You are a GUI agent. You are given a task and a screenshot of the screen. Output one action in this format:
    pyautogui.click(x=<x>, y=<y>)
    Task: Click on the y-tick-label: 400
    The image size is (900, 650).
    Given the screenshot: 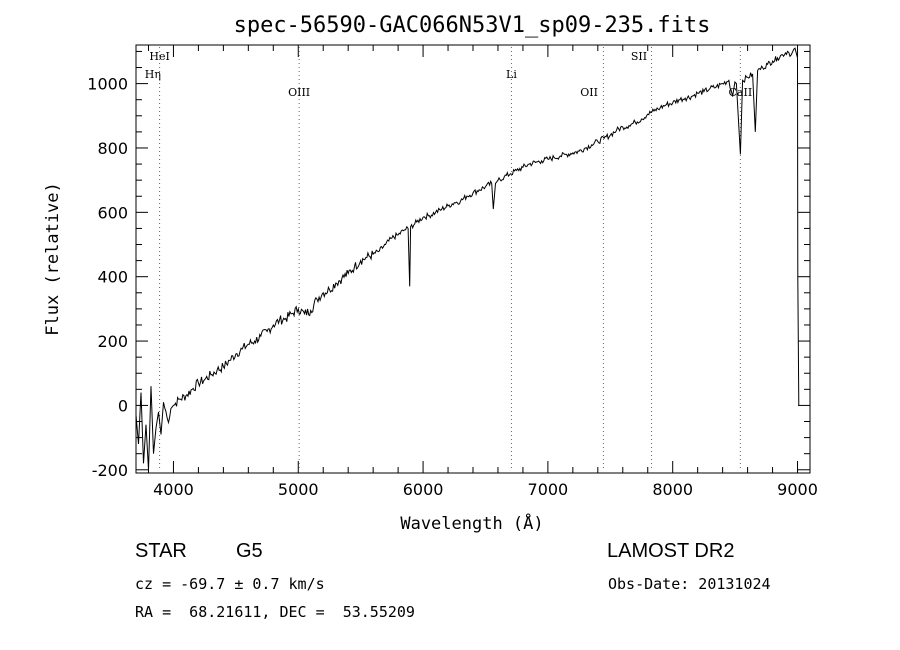 What is the action you would take?
    pyautogui.click(x=112, y=277)
    